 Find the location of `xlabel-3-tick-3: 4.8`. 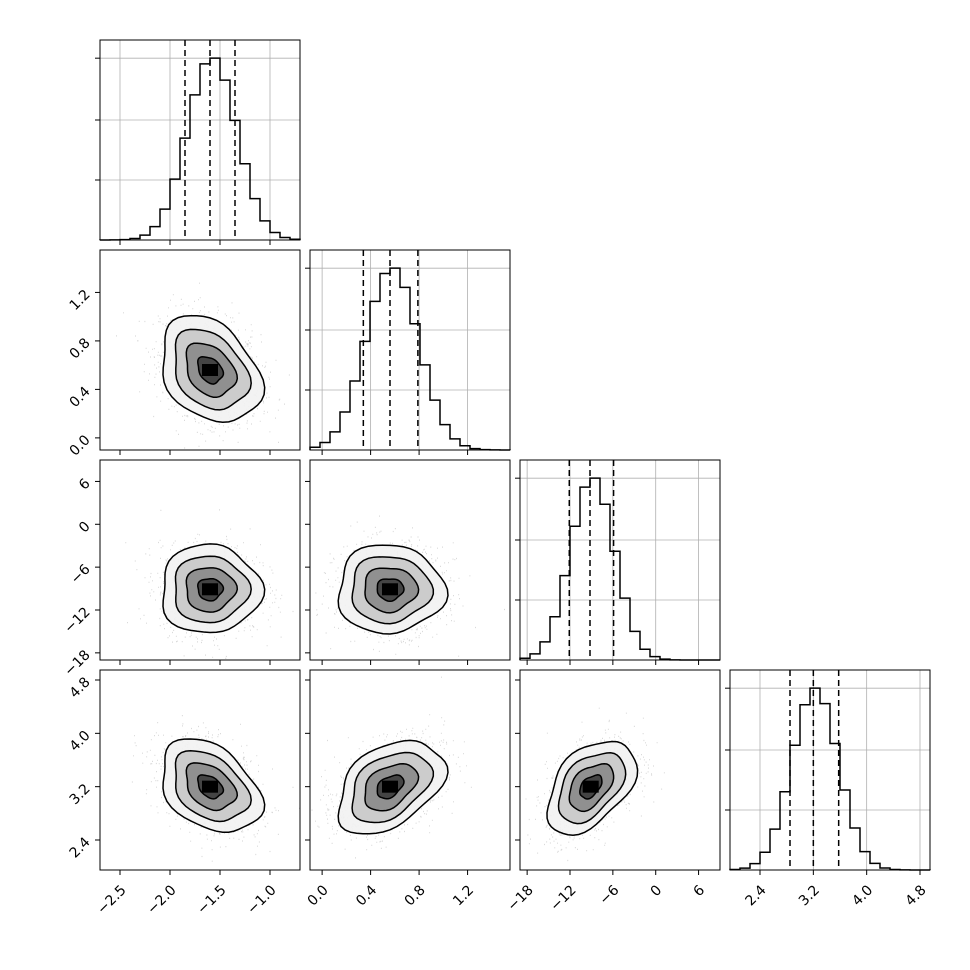

xlabel-3-tick-3: 4.8 is located at coordinates (916, 895).